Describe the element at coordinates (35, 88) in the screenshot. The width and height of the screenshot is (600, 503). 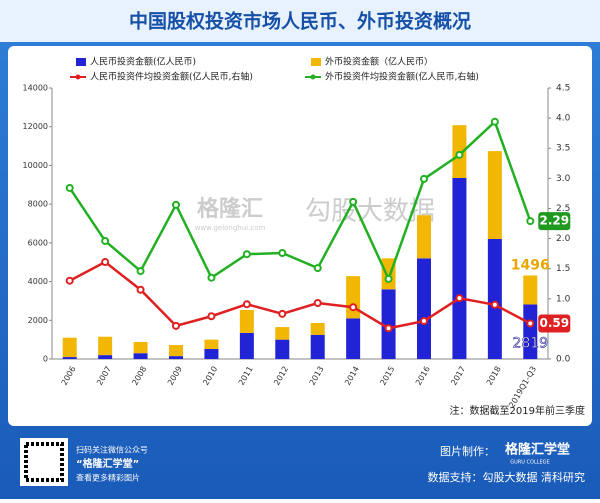
I see `y-tick-label: 14000` at that location.